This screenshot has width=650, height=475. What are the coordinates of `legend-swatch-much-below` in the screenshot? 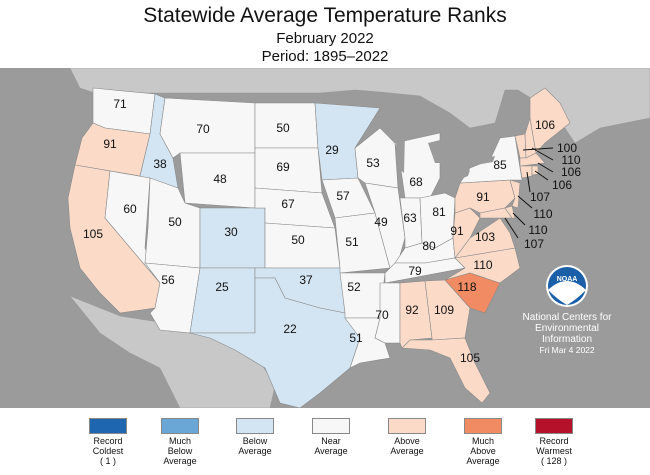 It's located at (180, 426).